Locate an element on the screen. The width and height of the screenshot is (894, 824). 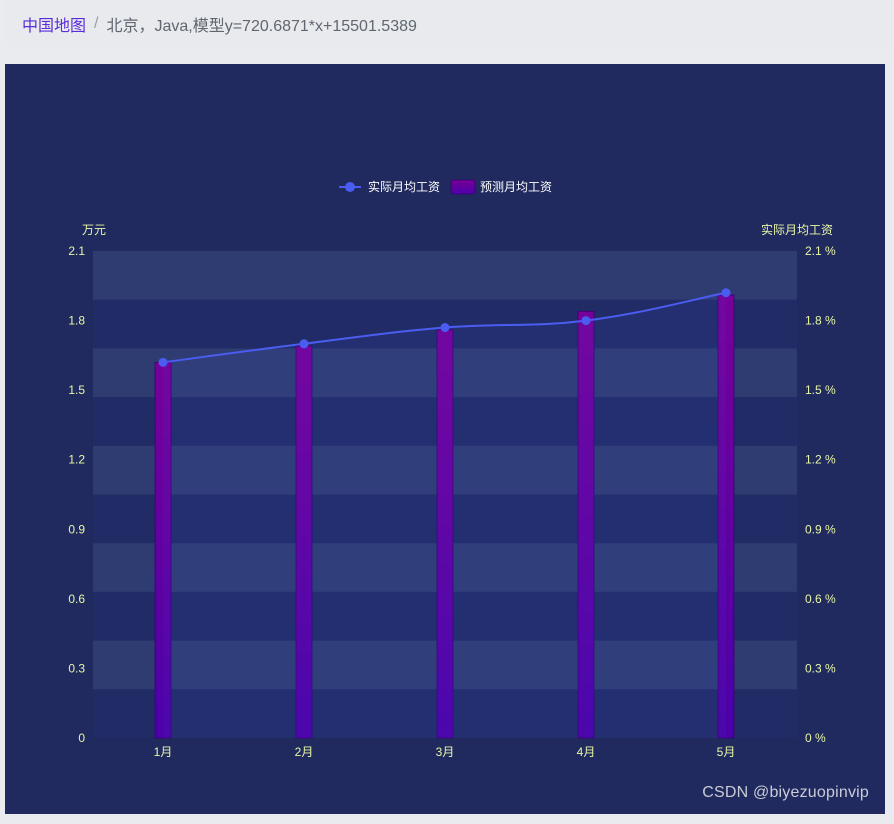
watermark: CSDN @biyezuopinvip is located at coordinates (785, 792).